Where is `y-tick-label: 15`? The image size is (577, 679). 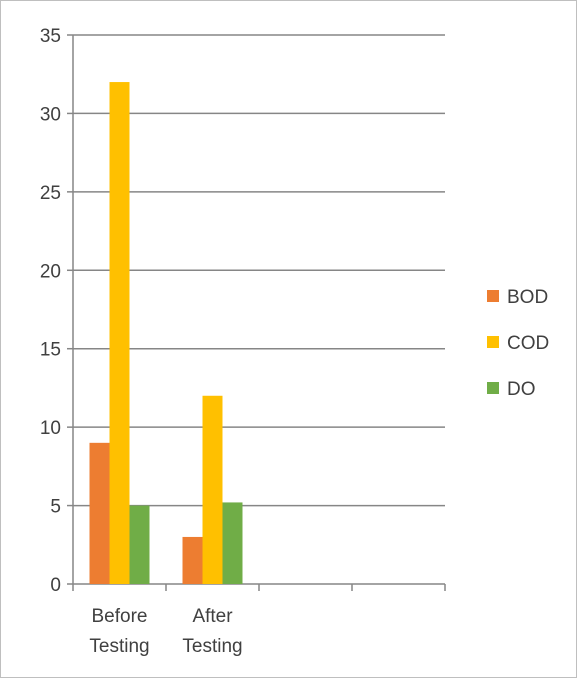
y-tick-label: 15 is located at coordinates (50, 350).